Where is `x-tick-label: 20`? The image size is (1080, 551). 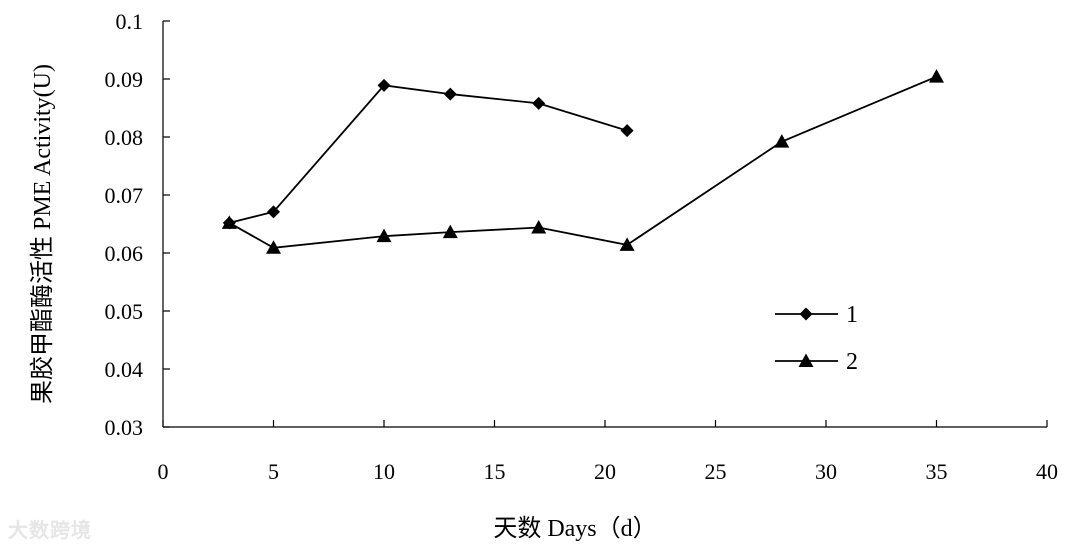
x-tick-label: 20 is located at coordinates (605, 471).